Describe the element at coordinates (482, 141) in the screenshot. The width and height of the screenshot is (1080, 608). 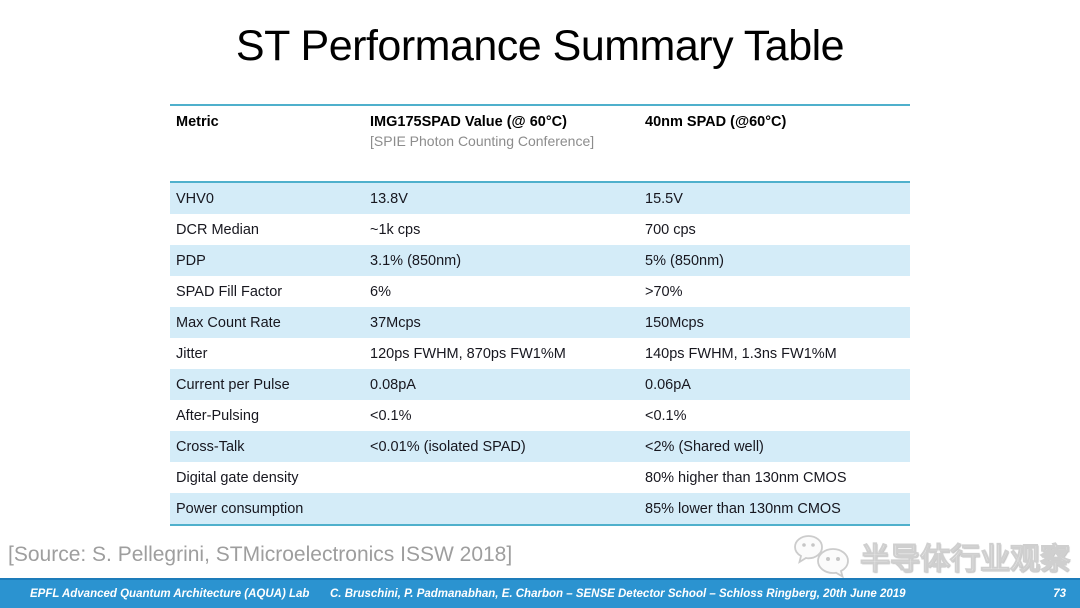
I see `column-header-img175spad-subtext: [SPIE Photon Counting Conference]` at that location.